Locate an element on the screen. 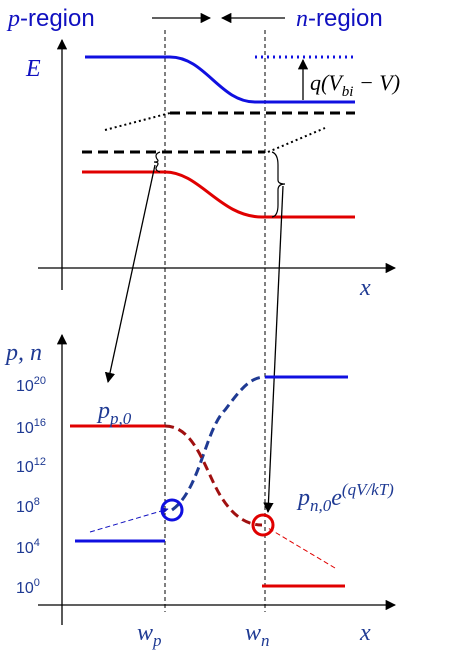  tick-exponent: 16 is located at coordinates (40, 423).